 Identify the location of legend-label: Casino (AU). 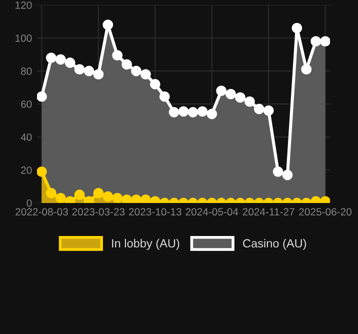
(274, 244).